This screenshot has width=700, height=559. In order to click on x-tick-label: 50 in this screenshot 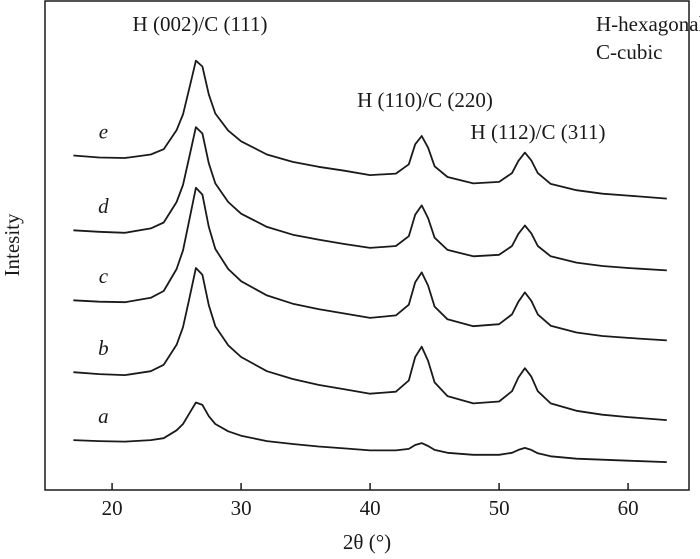, I will do `click(499, 508)`.